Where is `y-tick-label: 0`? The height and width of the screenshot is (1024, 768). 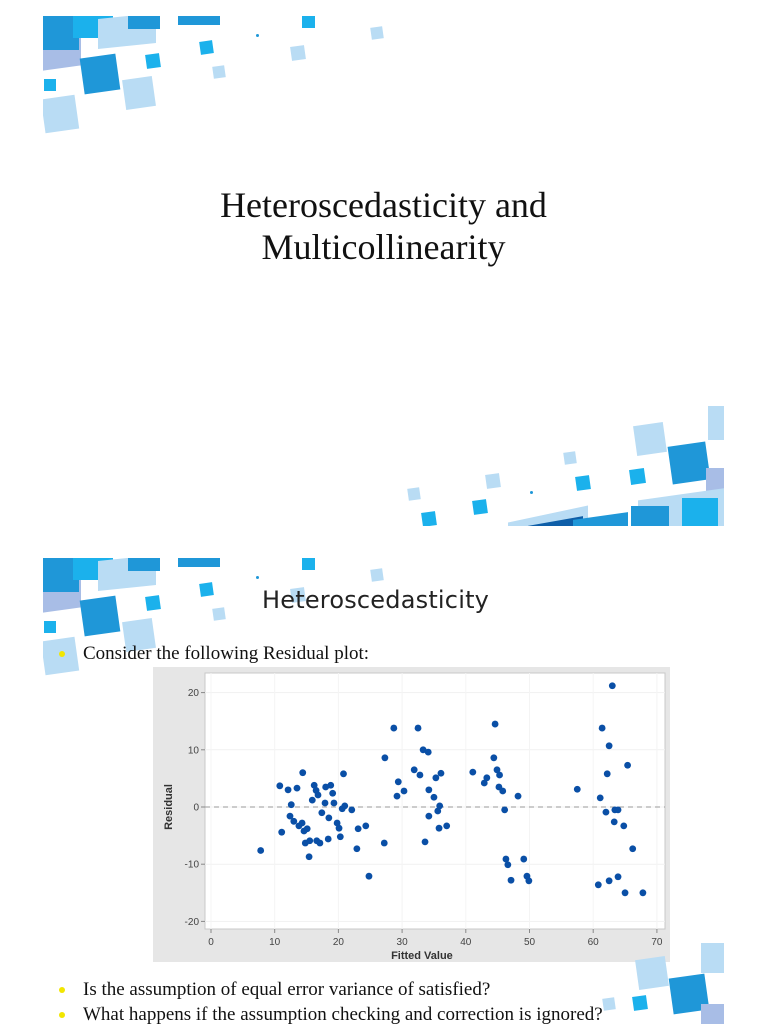
y-tick-label: 0 is located at coordinates (196, 808).